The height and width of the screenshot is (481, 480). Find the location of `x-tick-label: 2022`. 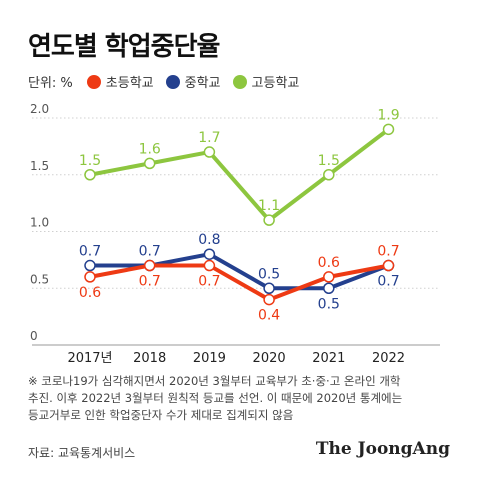

x-tick-label: 2022 is located at coordinates (388, 358).